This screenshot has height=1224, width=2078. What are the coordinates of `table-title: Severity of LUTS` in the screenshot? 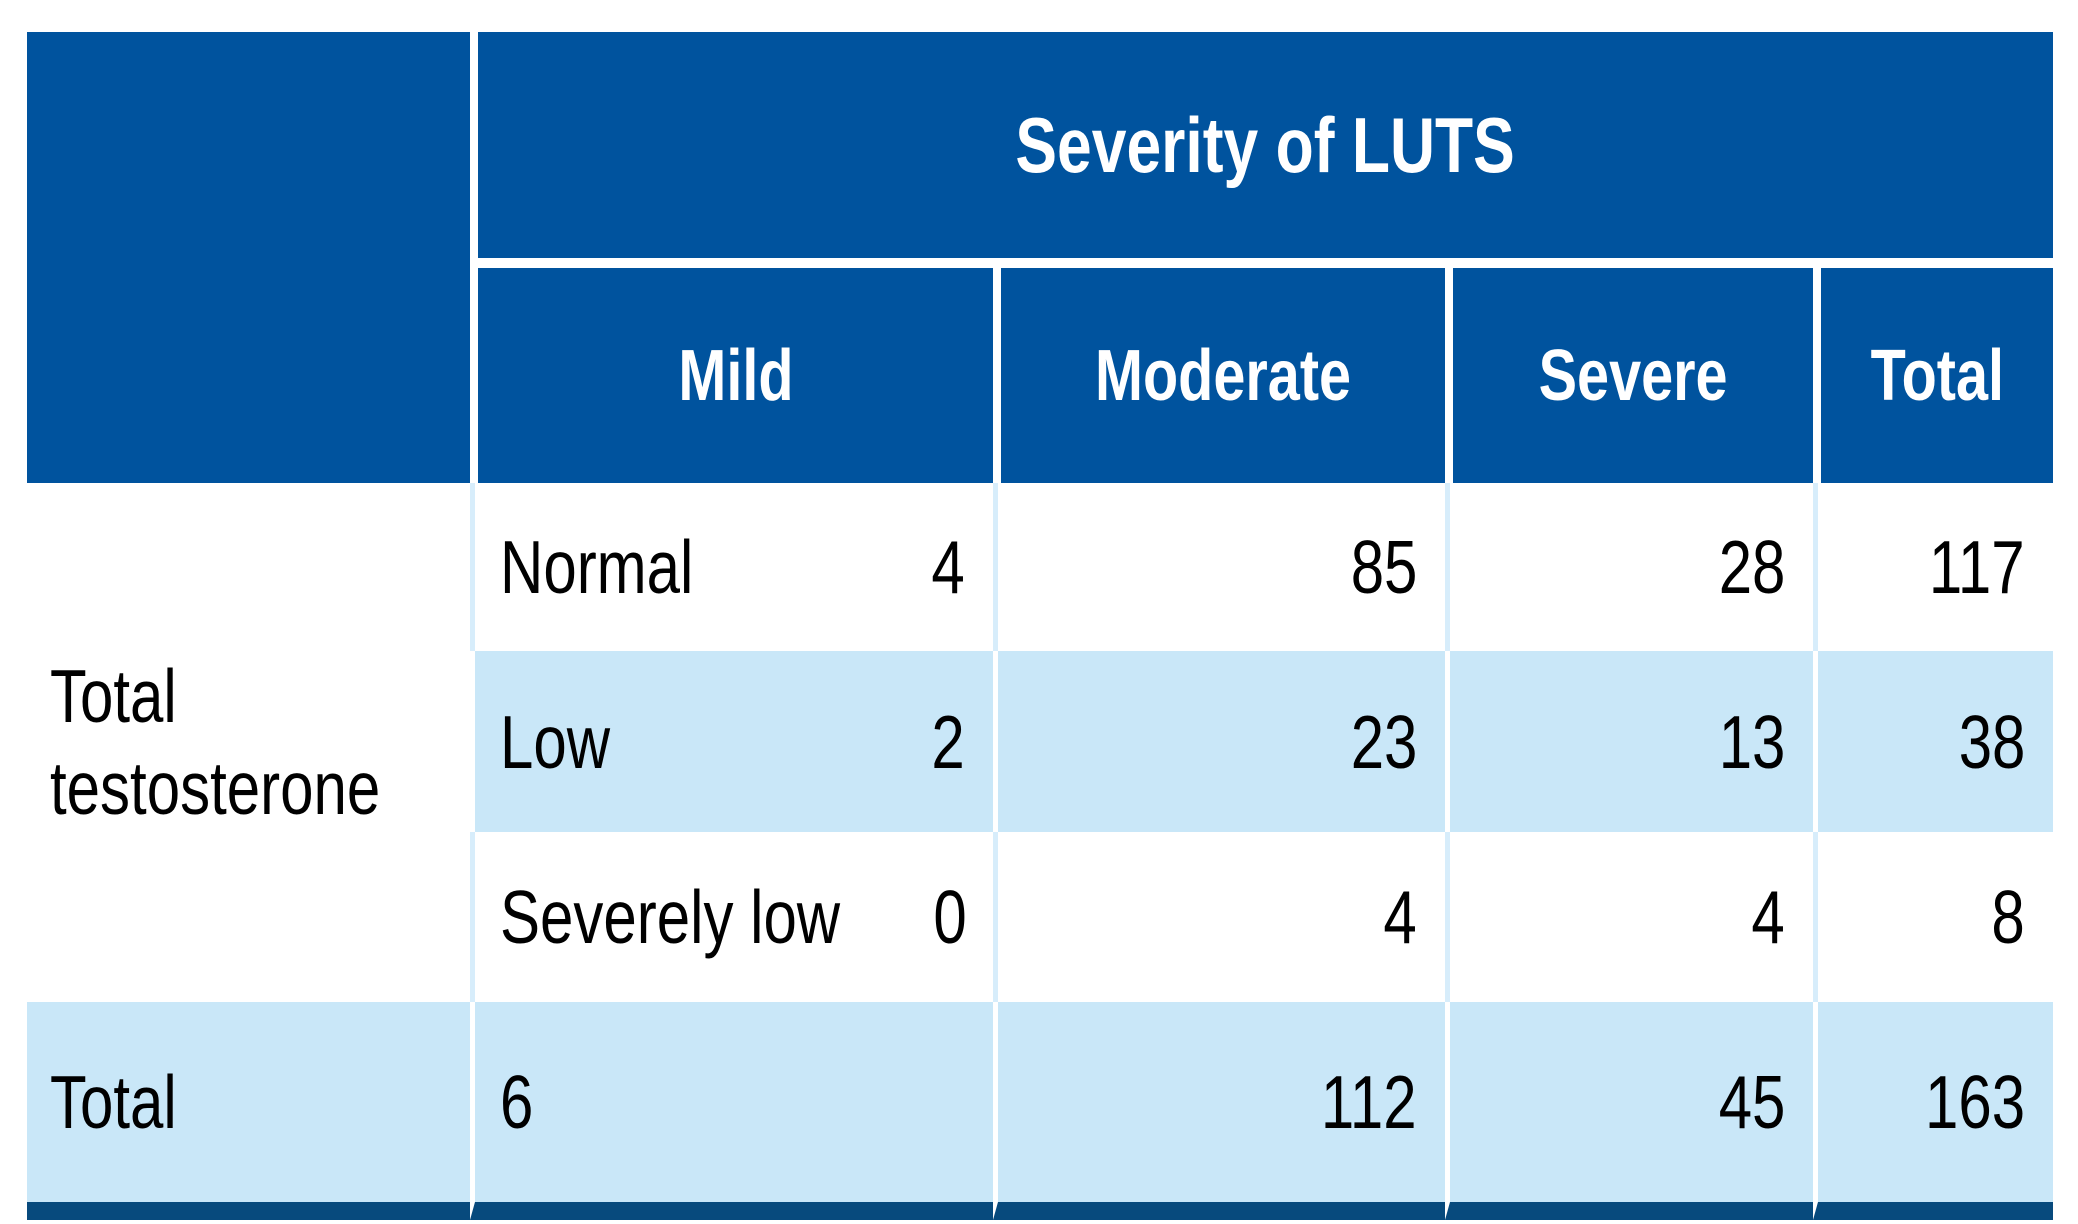 It's located at (1262, 150).